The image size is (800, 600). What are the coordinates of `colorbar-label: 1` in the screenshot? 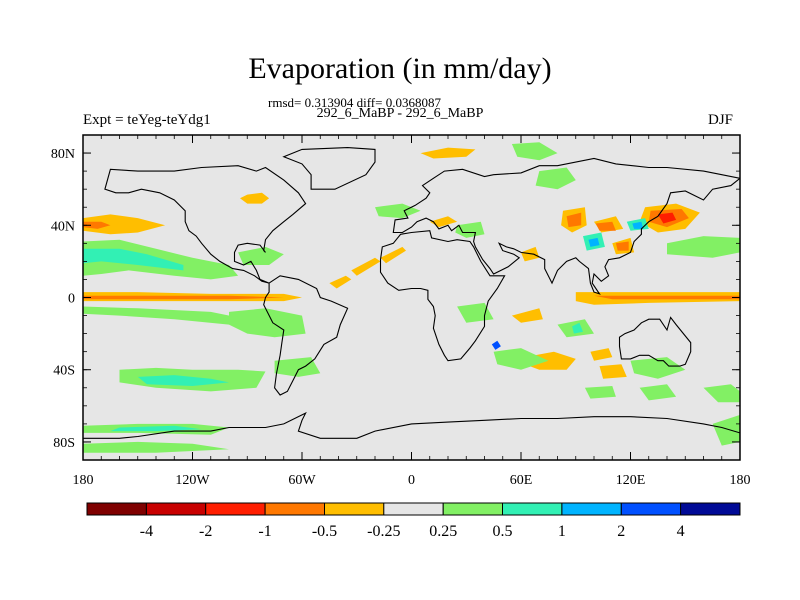 It's located at (562, 531).